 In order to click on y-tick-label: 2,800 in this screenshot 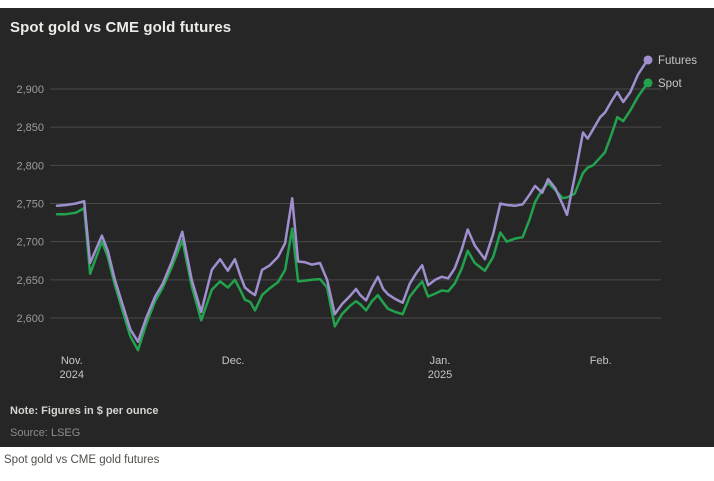, I will do `click(30, 166)`.